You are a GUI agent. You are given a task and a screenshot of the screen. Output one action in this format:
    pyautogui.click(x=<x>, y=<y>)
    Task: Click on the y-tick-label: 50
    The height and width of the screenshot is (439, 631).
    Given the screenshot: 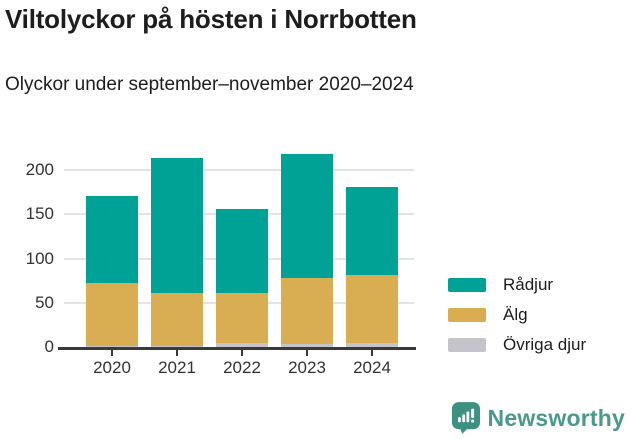 What is the action you would take?
    pyautogui.click(x=44, y=302)
    